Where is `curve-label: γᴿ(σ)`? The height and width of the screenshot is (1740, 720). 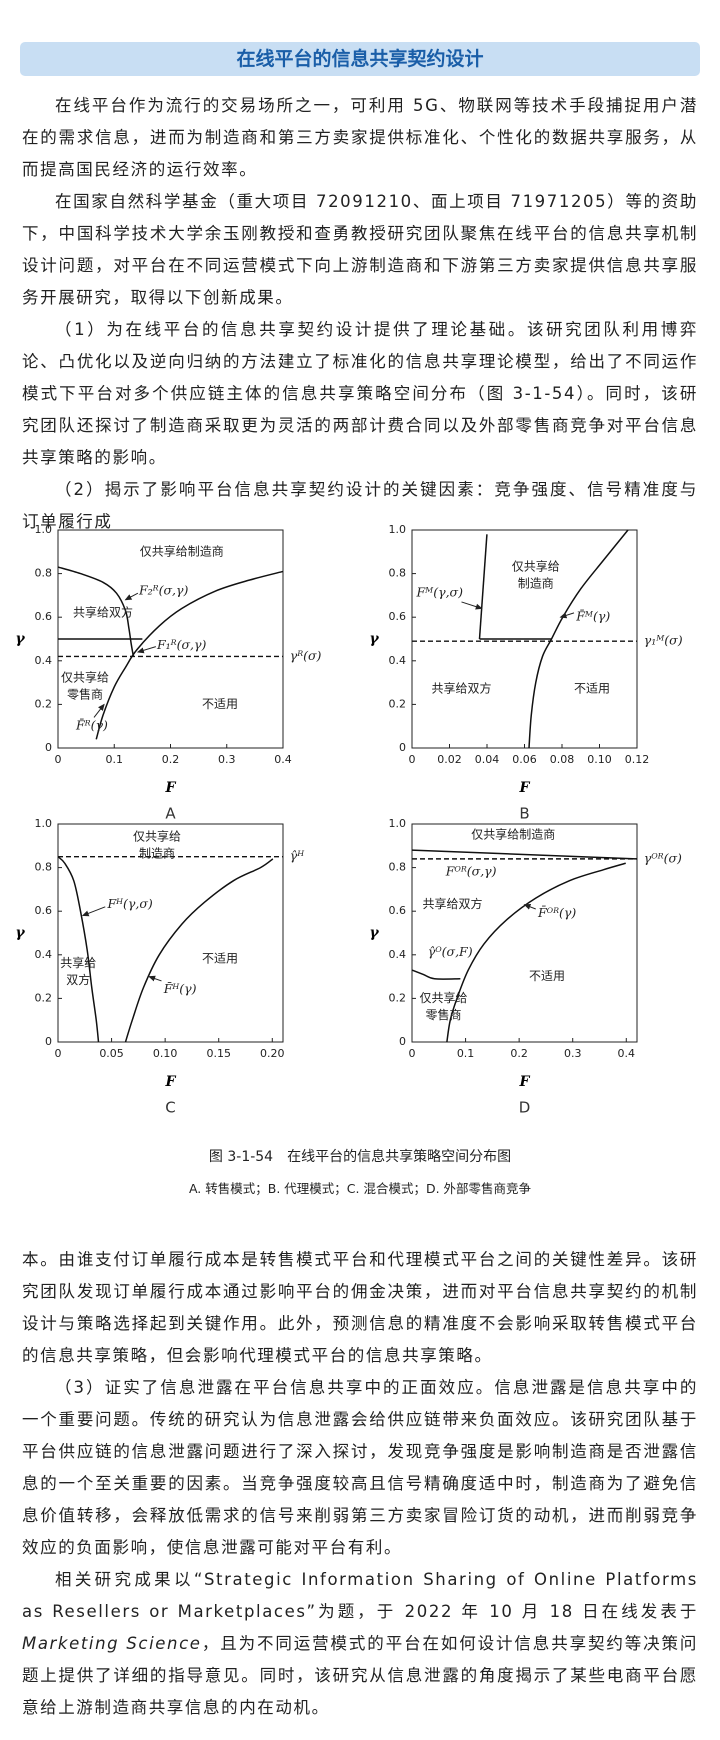
curve-label: γᴿ(σ) is located at coordinates (306, 655).